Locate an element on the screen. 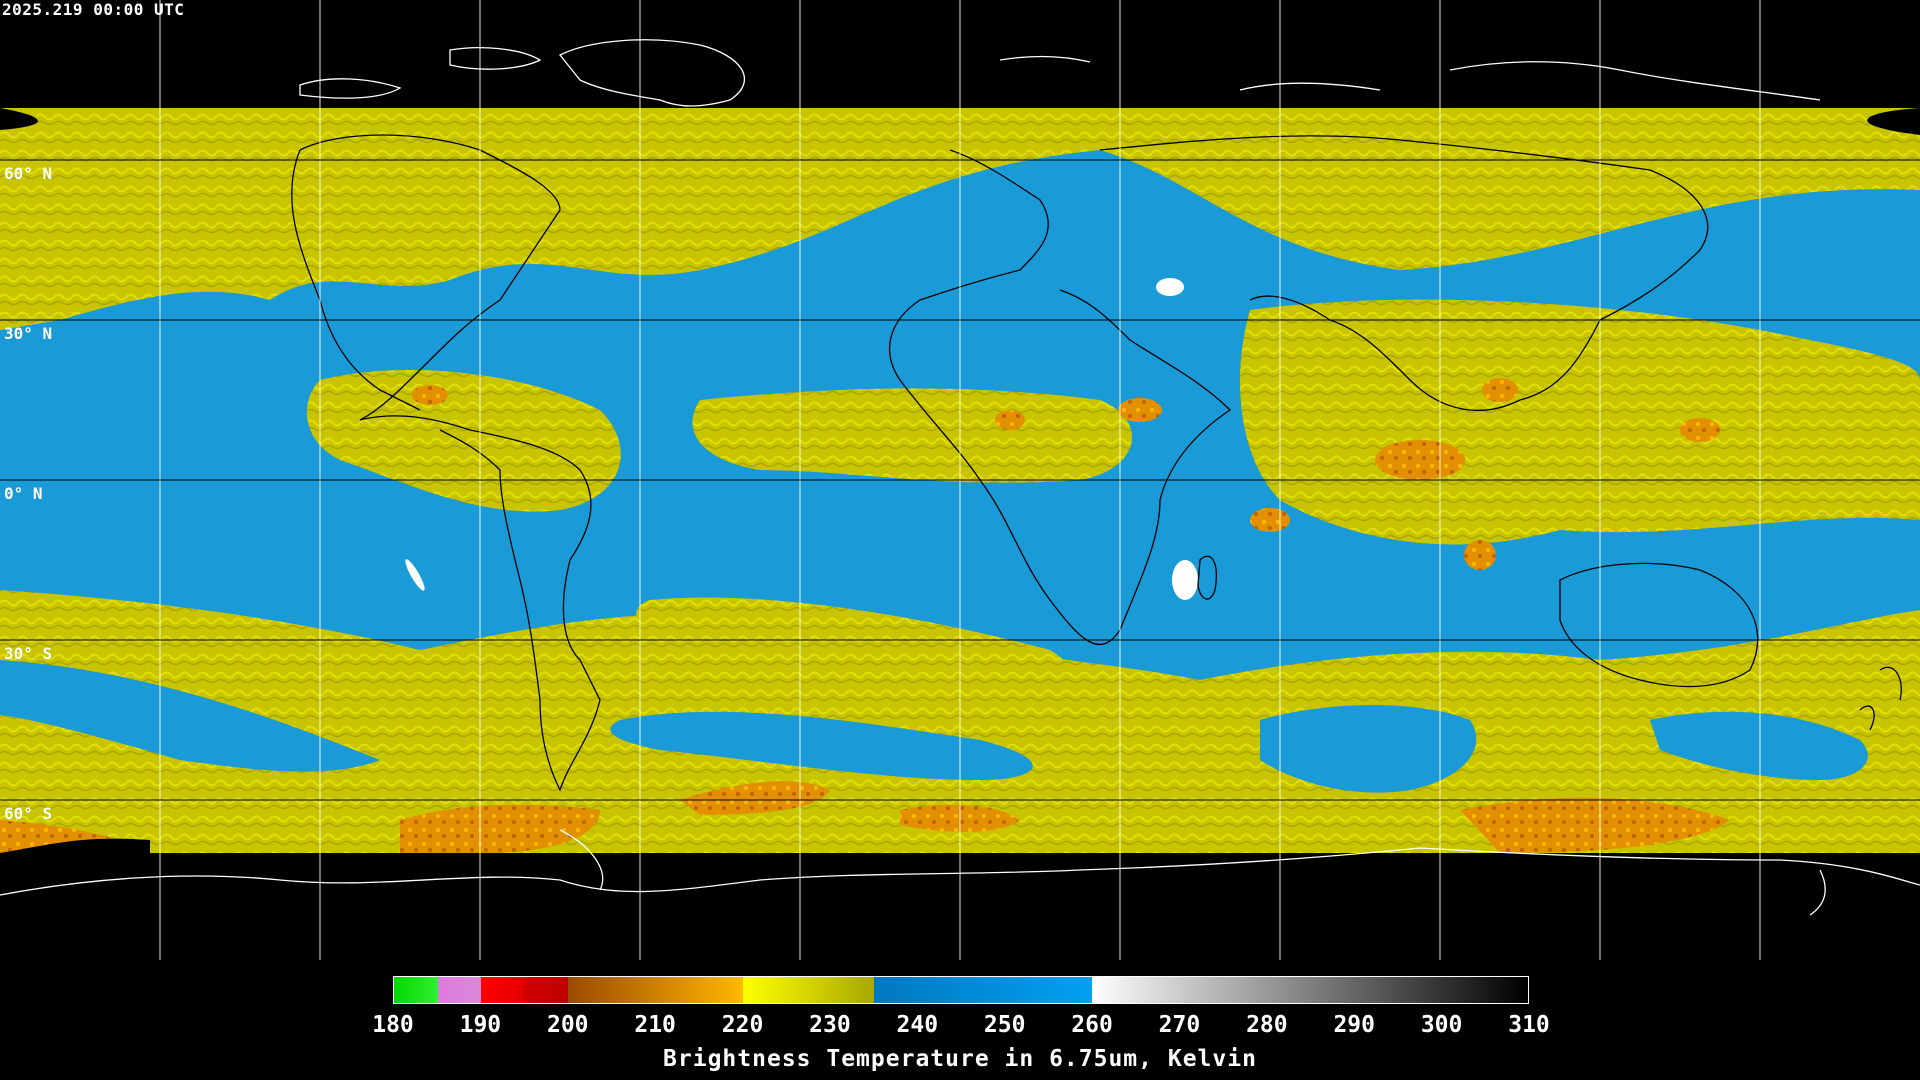 The width and height of the screenshot is (1920, 1080). tick-label: 180 is located at coordinates (393, 1025).